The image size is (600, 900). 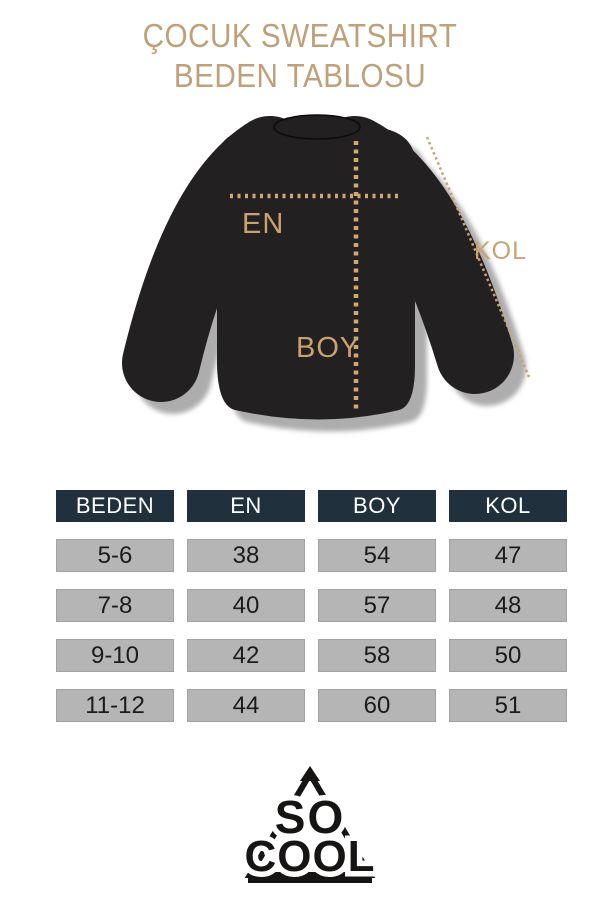 I want to click on collar, so click(x=317, y=127).